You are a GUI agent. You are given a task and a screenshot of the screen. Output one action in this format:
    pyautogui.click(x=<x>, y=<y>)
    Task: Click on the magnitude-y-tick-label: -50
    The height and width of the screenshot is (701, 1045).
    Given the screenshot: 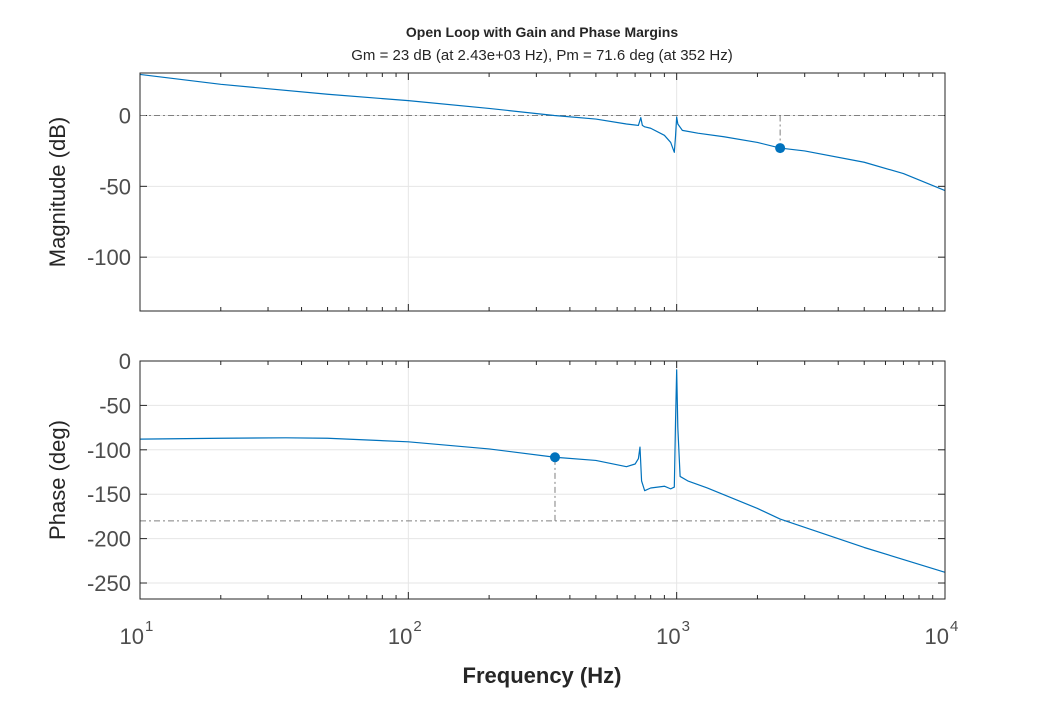 What is the action you would take?
    pyautogui.click(x=115, y=186)
    